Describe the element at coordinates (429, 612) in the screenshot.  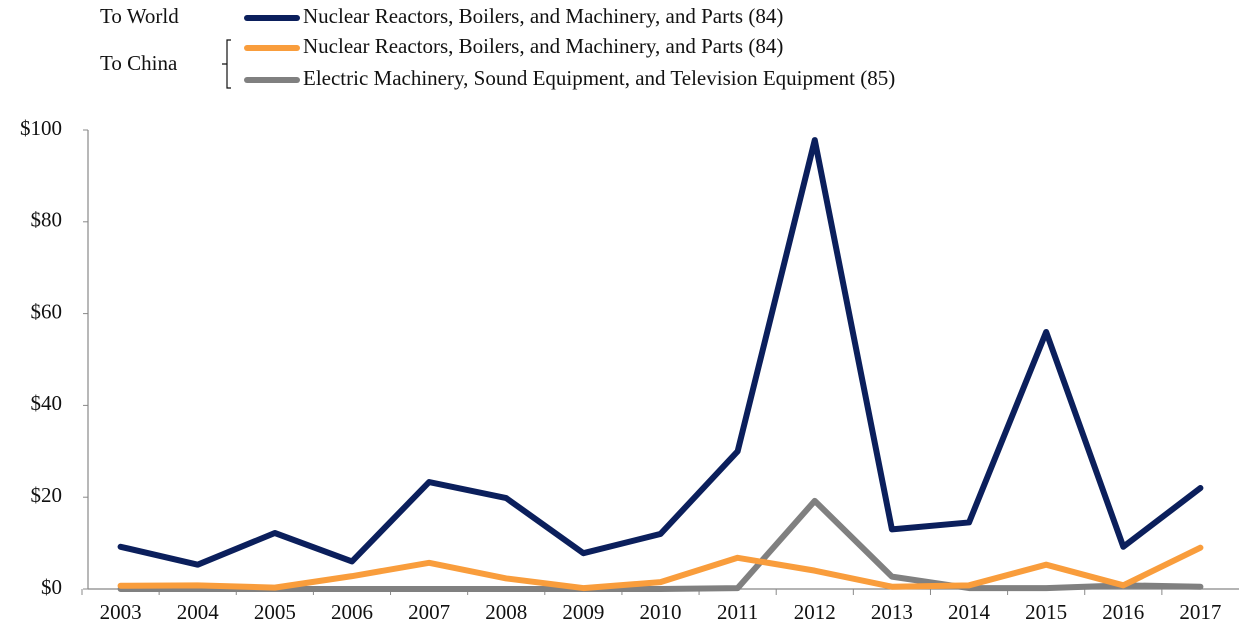
I see `x-tick-label: 2007` at that location.